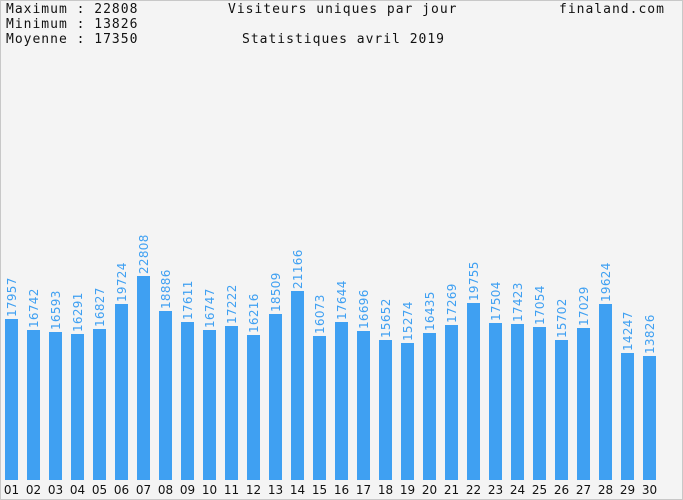 This screenshot has width=683, height=500. What do you see at coordinates (209, 490) in the screenshot?
I see `x-tick-10: 10` at bounding box center [209, 490].